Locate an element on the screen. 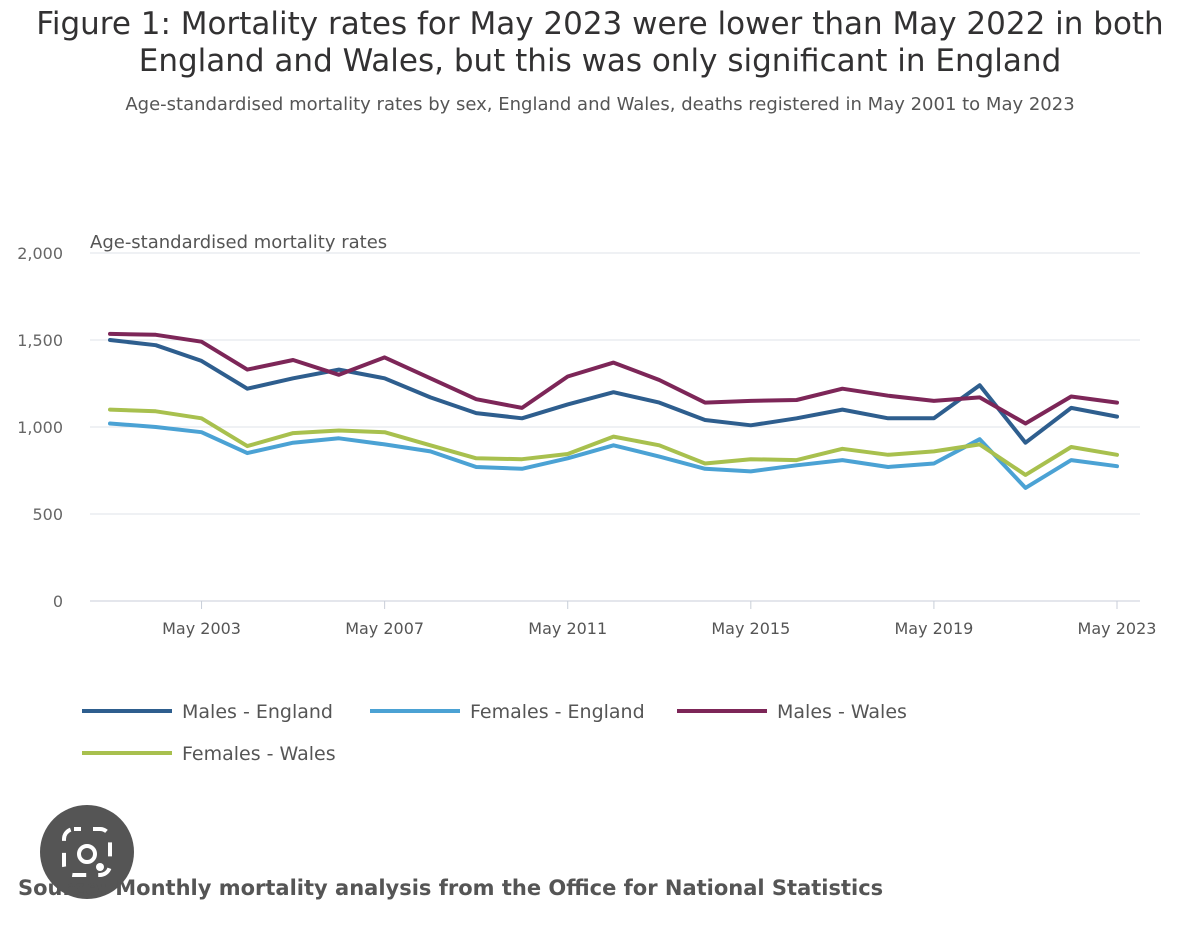  x-tick-label: May 2015 is located at coordinates (750, 628).